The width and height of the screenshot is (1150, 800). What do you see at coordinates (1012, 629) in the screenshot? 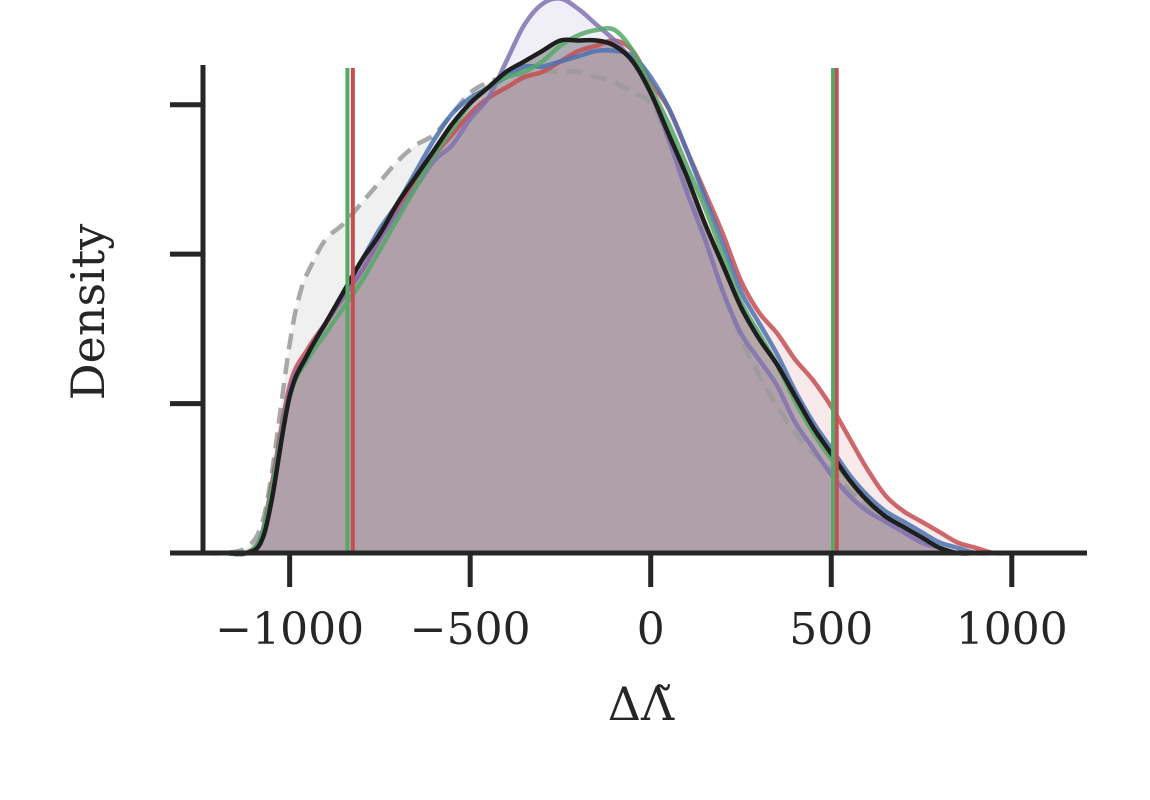
I see `x-tick-label-4: 1000` at bounding box center [1012, 629].